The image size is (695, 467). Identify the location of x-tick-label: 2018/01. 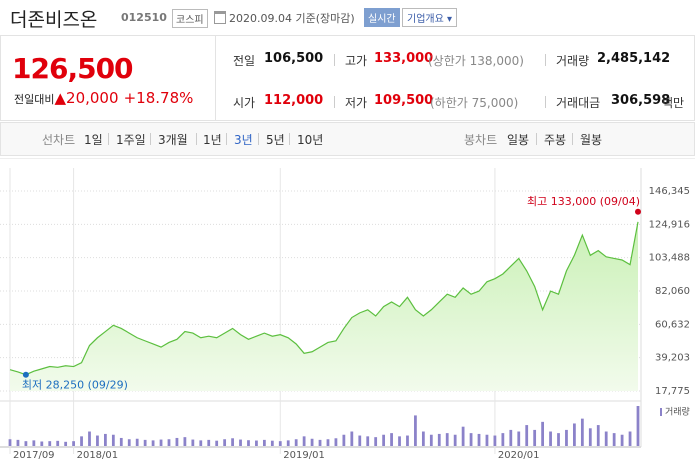
(98, 455).